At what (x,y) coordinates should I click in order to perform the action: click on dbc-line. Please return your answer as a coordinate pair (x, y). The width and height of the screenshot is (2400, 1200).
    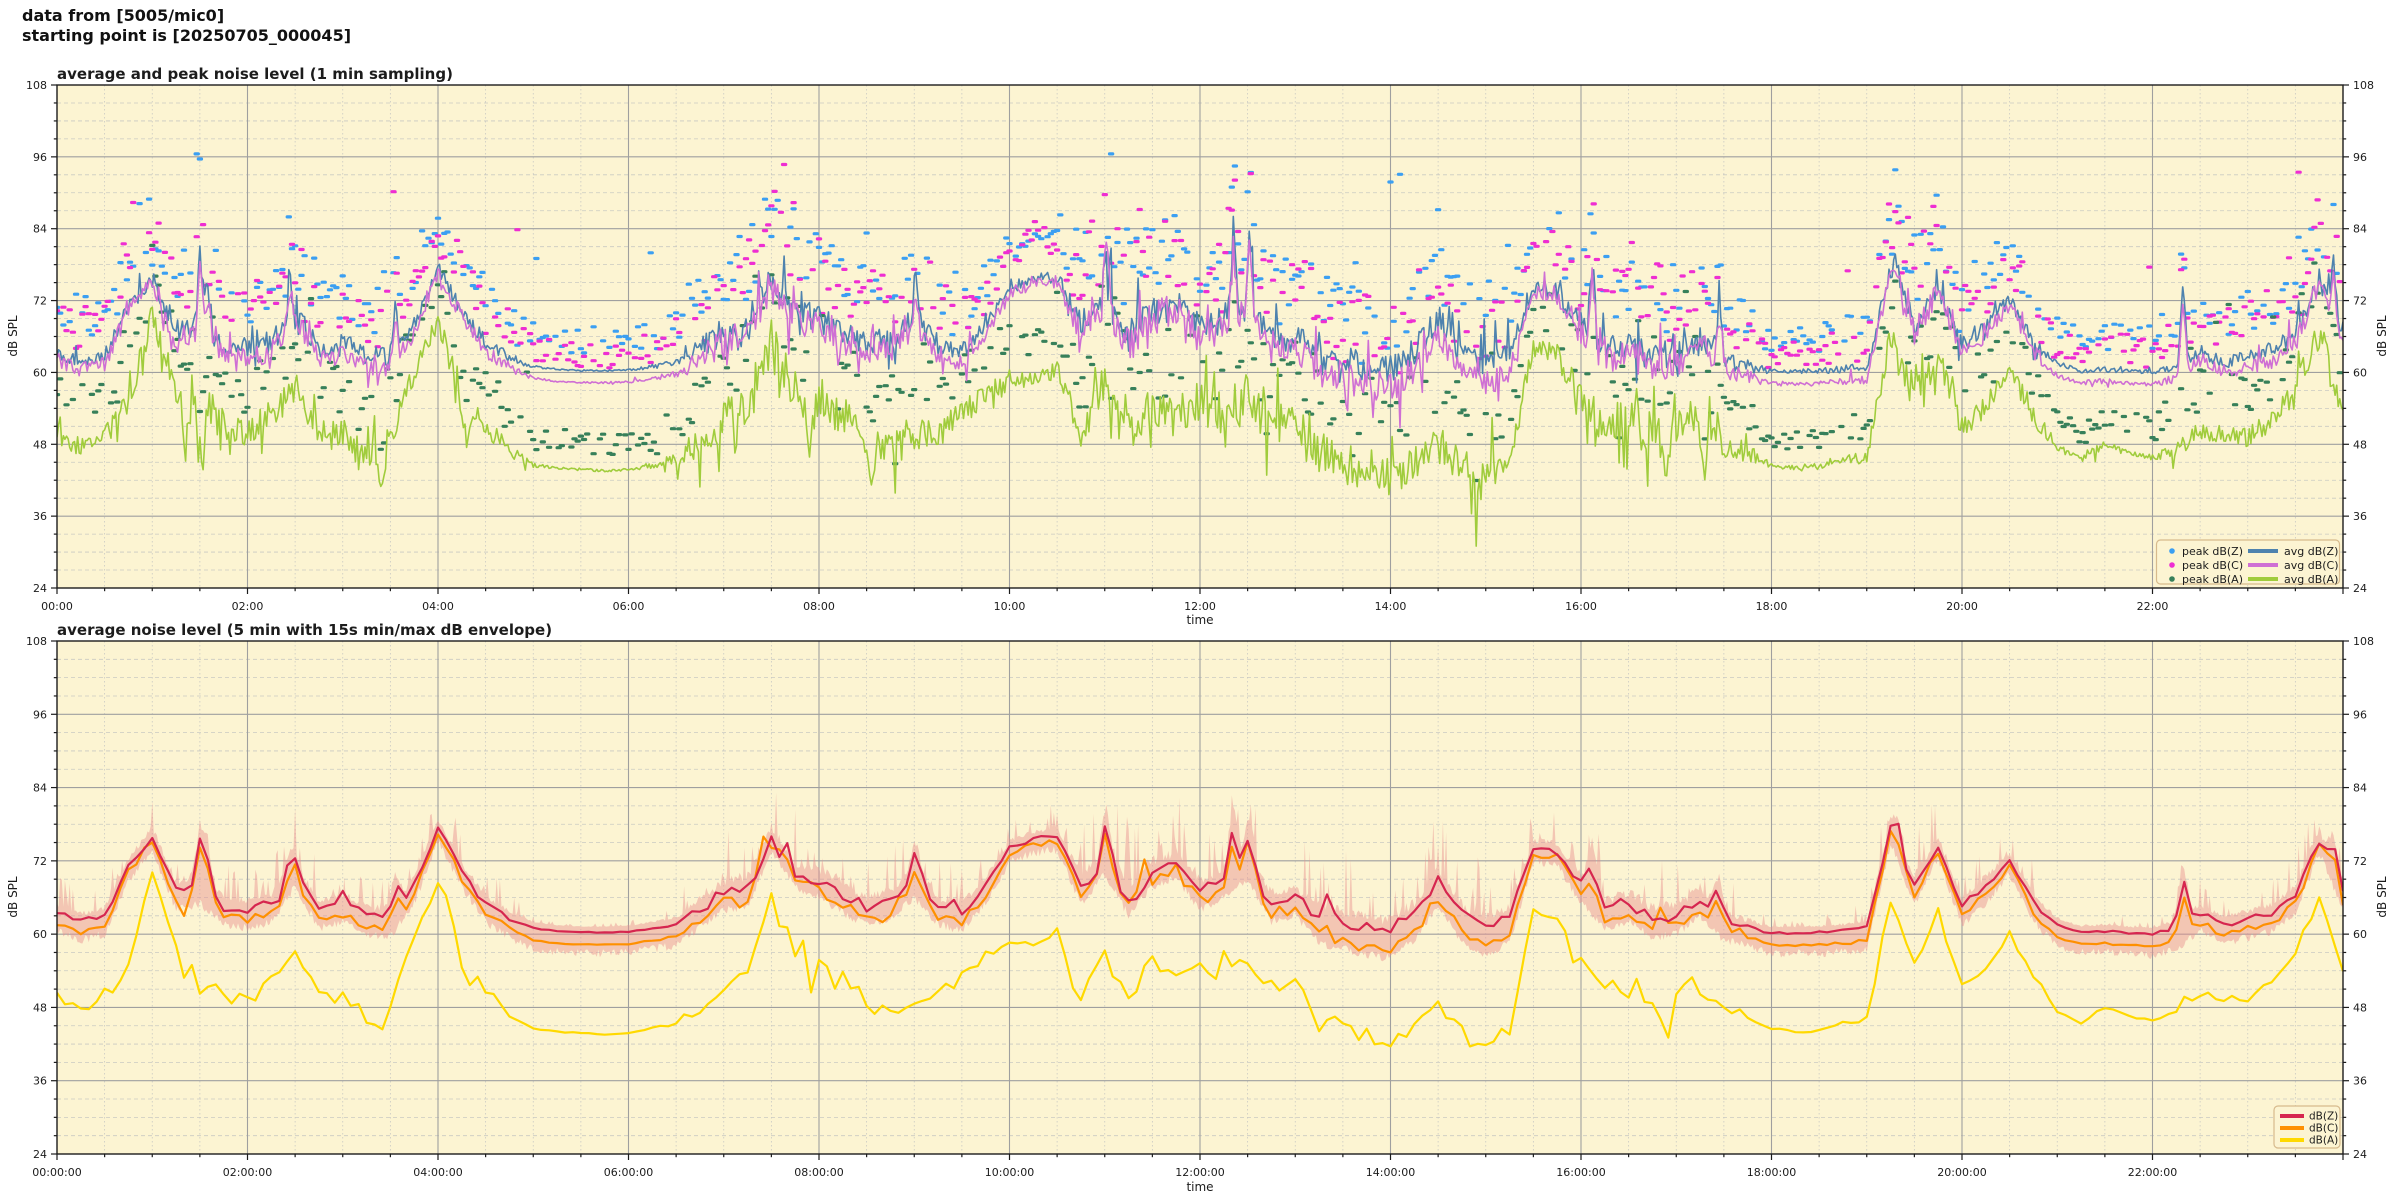
    Looking at the image, I should click on (1200, 892).